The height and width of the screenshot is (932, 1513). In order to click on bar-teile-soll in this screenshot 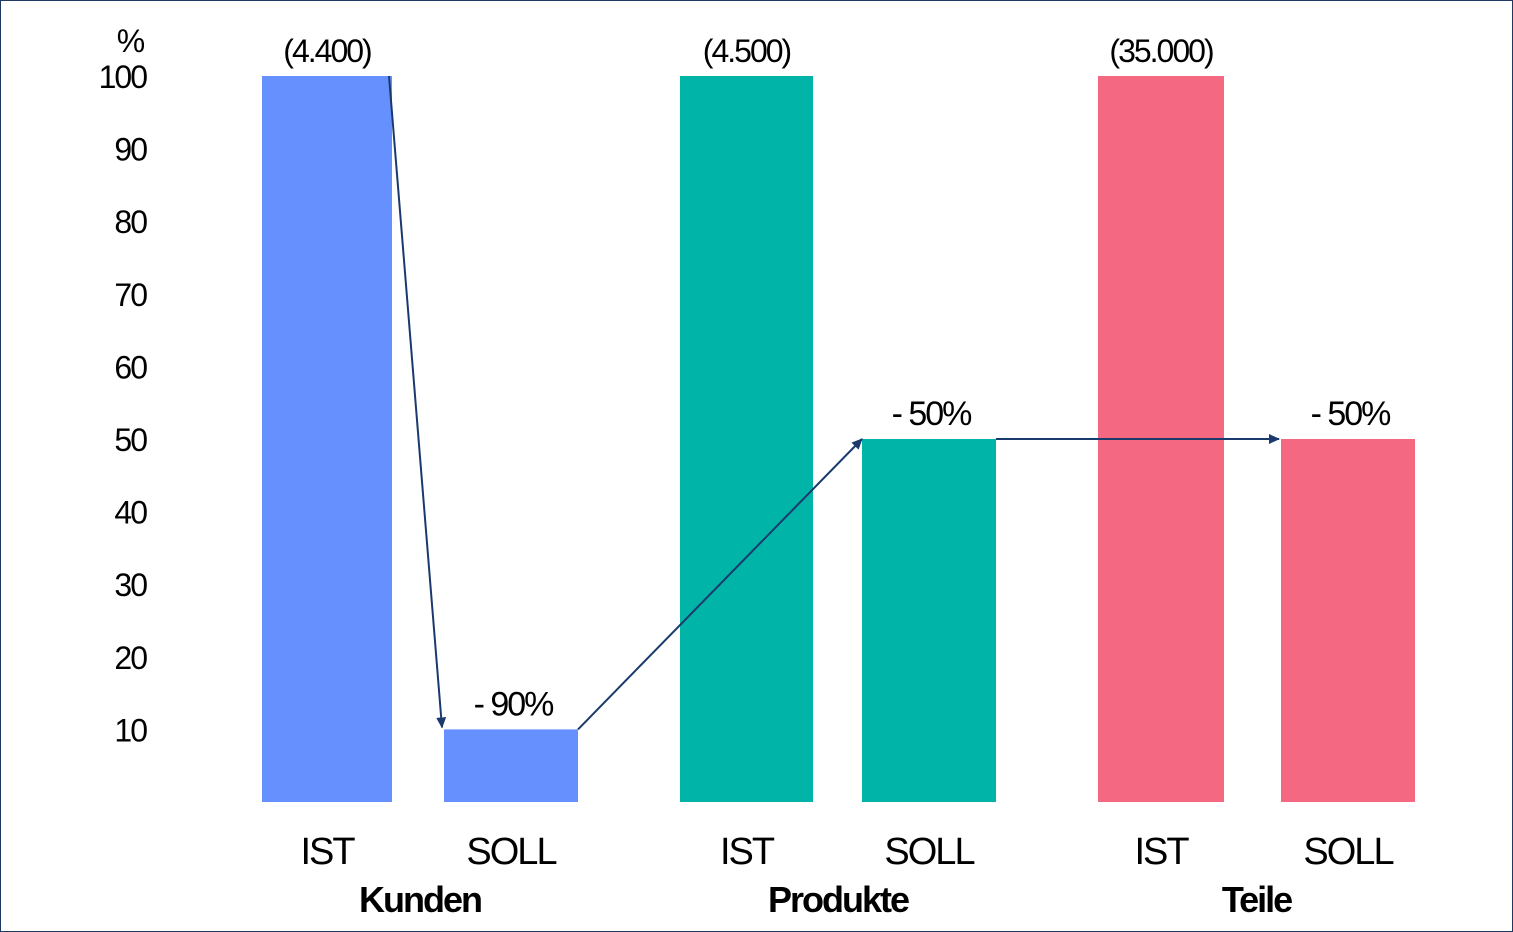, I will do `click(1348, 620)`.